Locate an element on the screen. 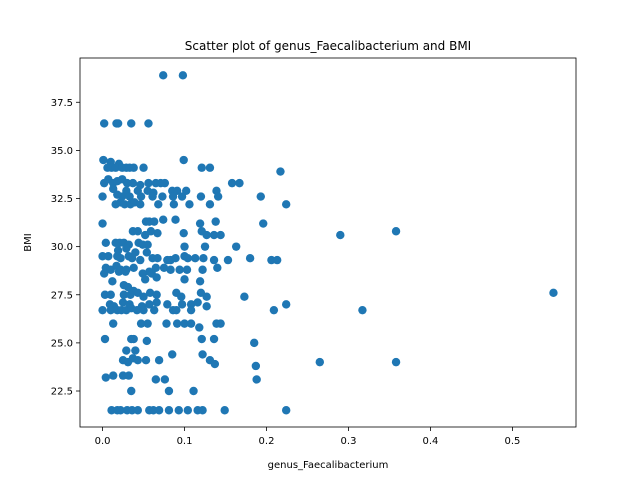 The height and width of the screenshot is (480, 640). x-tick-label: 0.3 is located at coordinates (349, 441).